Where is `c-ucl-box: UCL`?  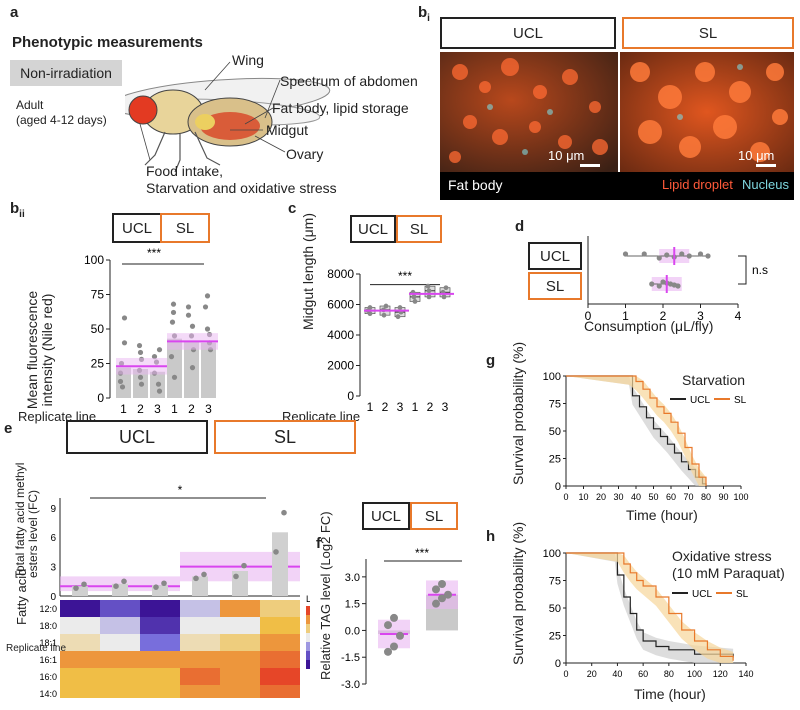 c-ucl-box: UCL is located at coordinates (373, 229).